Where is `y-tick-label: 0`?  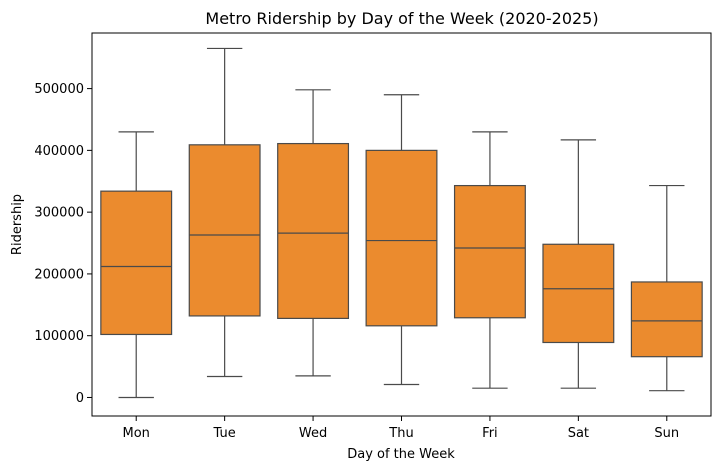 y-tick-label: 0 is located at coordinates (80, 398).